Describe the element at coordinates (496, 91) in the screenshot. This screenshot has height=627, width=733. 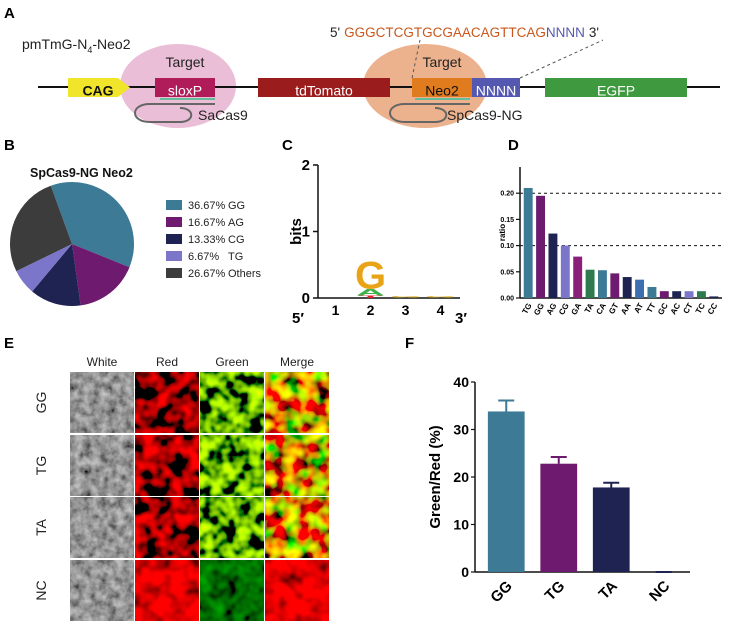
I see `element-label: NNNN` at that location.